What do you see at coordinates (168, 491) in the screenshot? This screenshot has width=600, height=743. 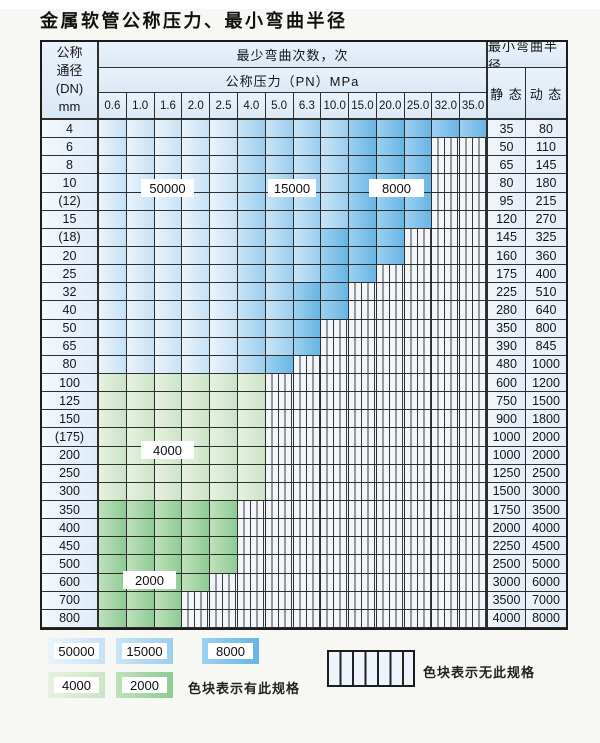 I see `cycle-cell-dn300-p1.6-4000` at bounding box center [168, 491].